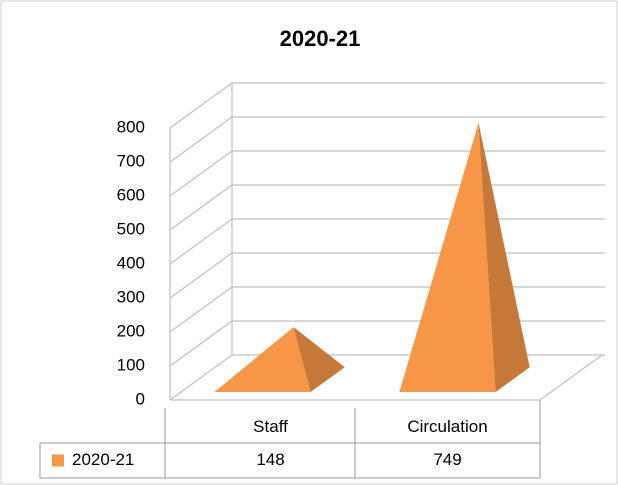 Image resolution: width=618 pixels, height=485 pixels. I want to click on y-tick-label: 600, so click(131, 194).